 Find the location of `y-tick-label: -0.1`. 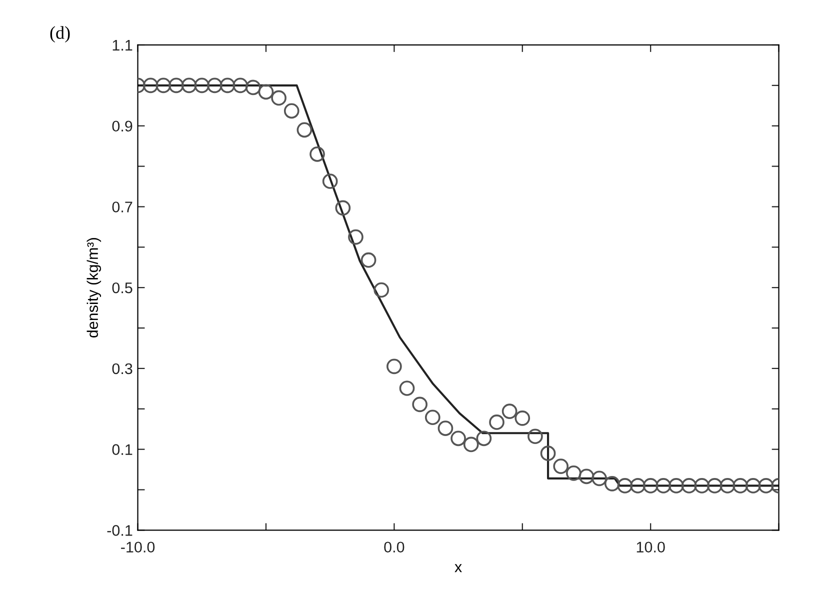

y-tick-label: -0.1 is located at coordinates (119, 530).